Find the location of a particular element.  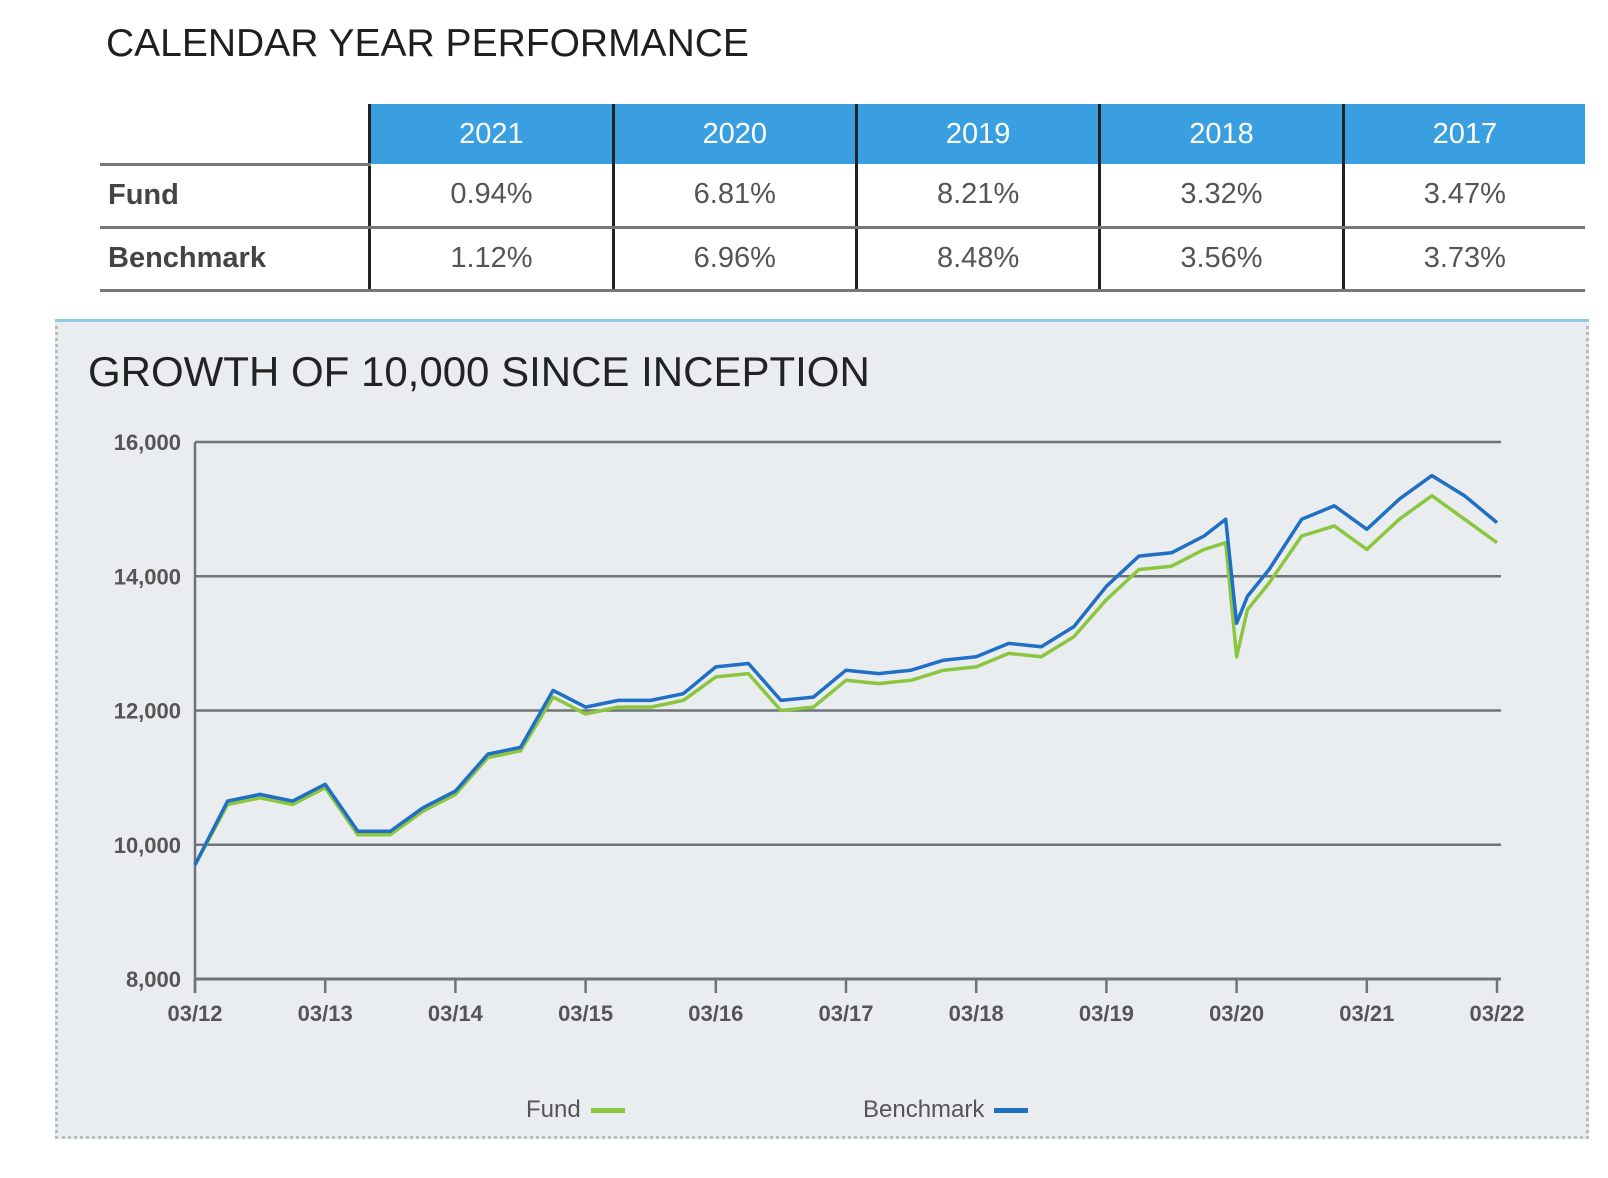

legend-fund-label: Fund is located at coordinates (553, 1109).